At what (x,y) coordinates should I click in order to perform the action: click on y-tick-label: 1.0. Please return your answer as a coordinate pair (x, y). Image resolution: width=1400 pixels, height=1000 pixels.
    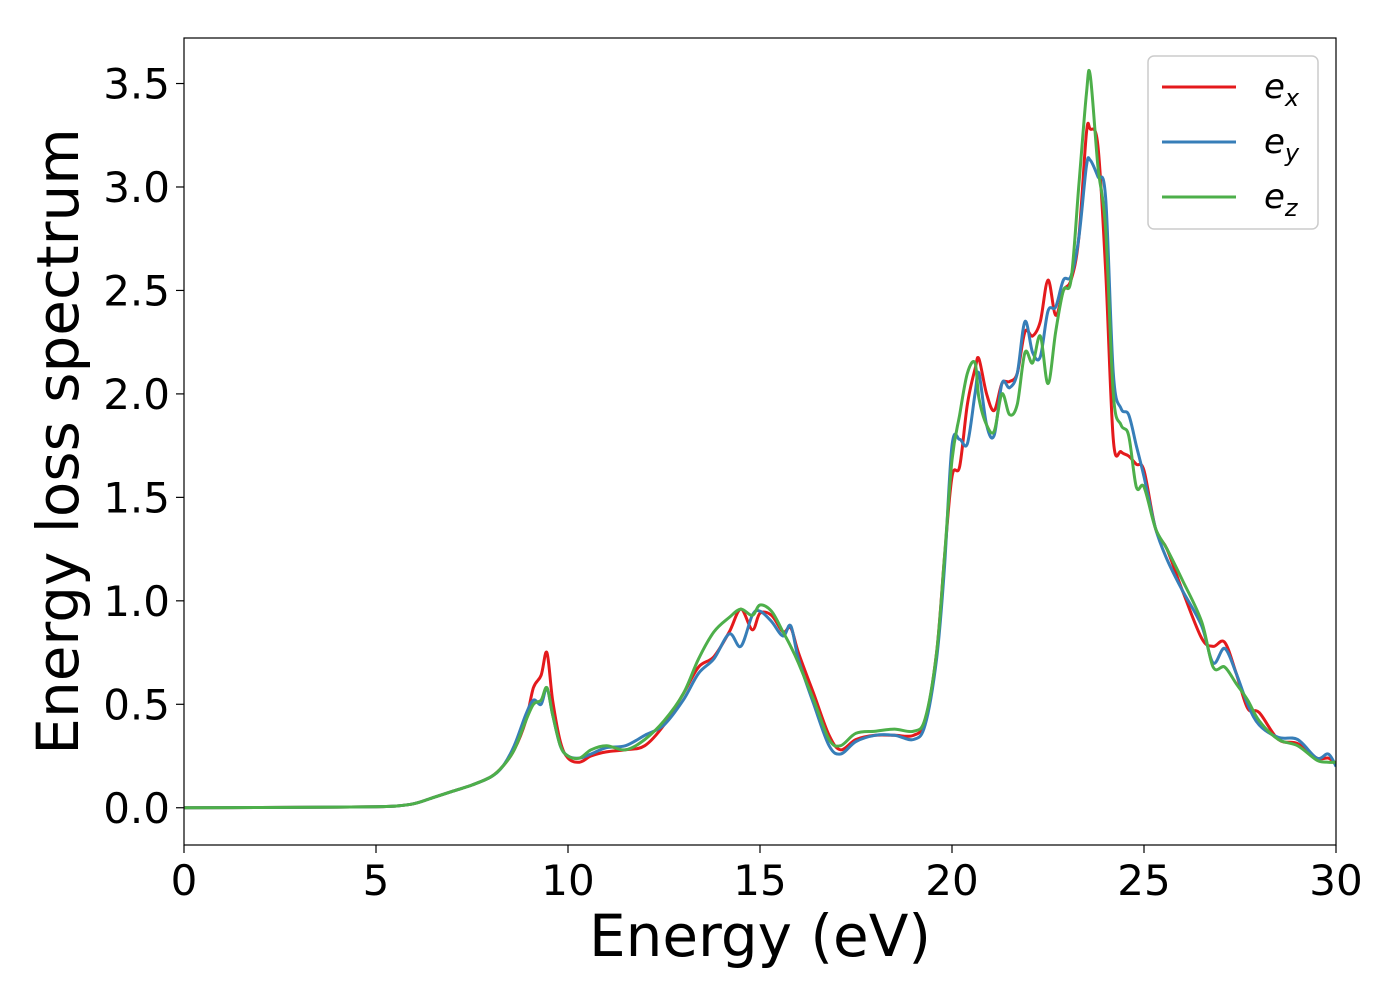
    Looking at the image, I should click on (136, 601).